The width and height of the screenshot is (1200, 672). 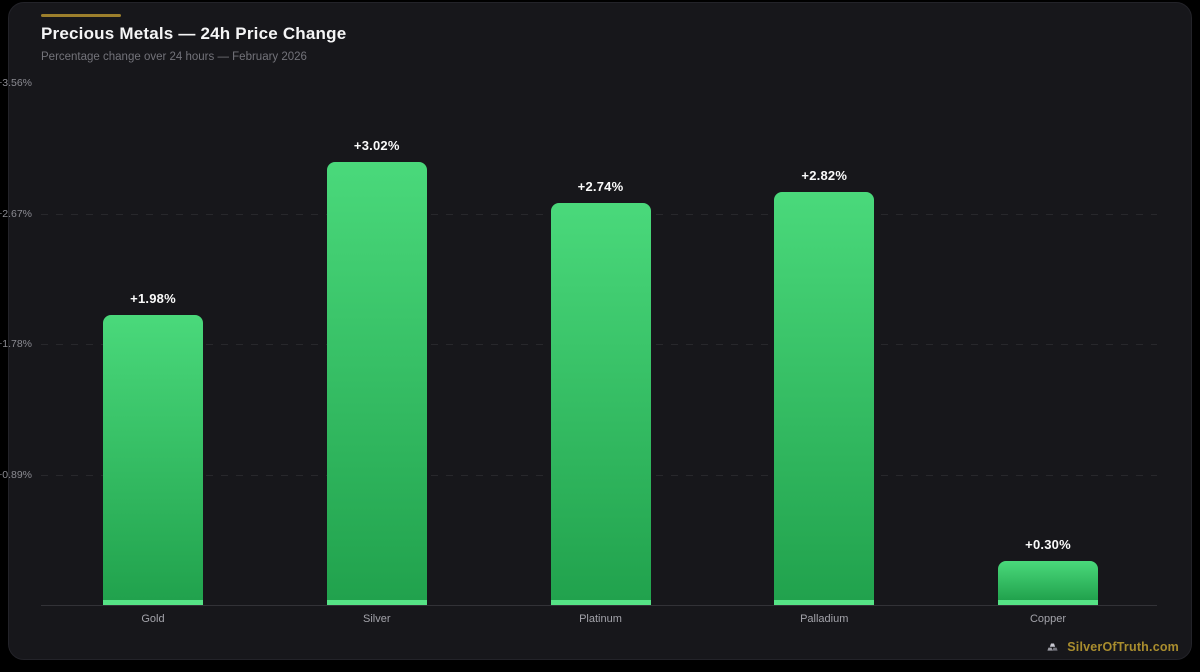 What do you see at coordinates (600, 404) in the screenshot?
I see `bar-platinum` at bounding box center [600, 404].